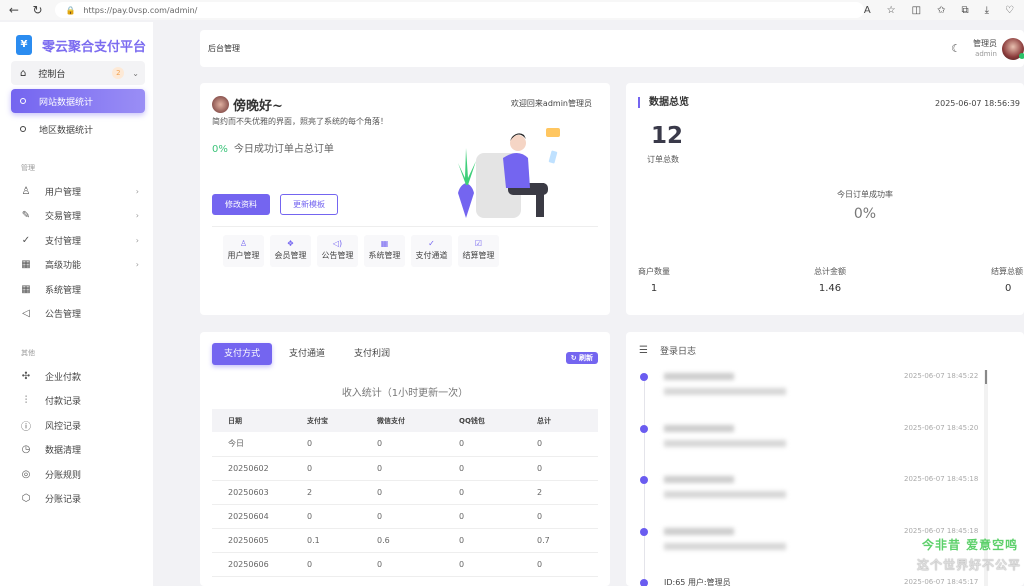 The width and height of the screenshot is (1024, 586). What do you see at coordinates (290, 243) in the screenshot?
I see `layers-icon: ❖` at bounding box center [290, 243].